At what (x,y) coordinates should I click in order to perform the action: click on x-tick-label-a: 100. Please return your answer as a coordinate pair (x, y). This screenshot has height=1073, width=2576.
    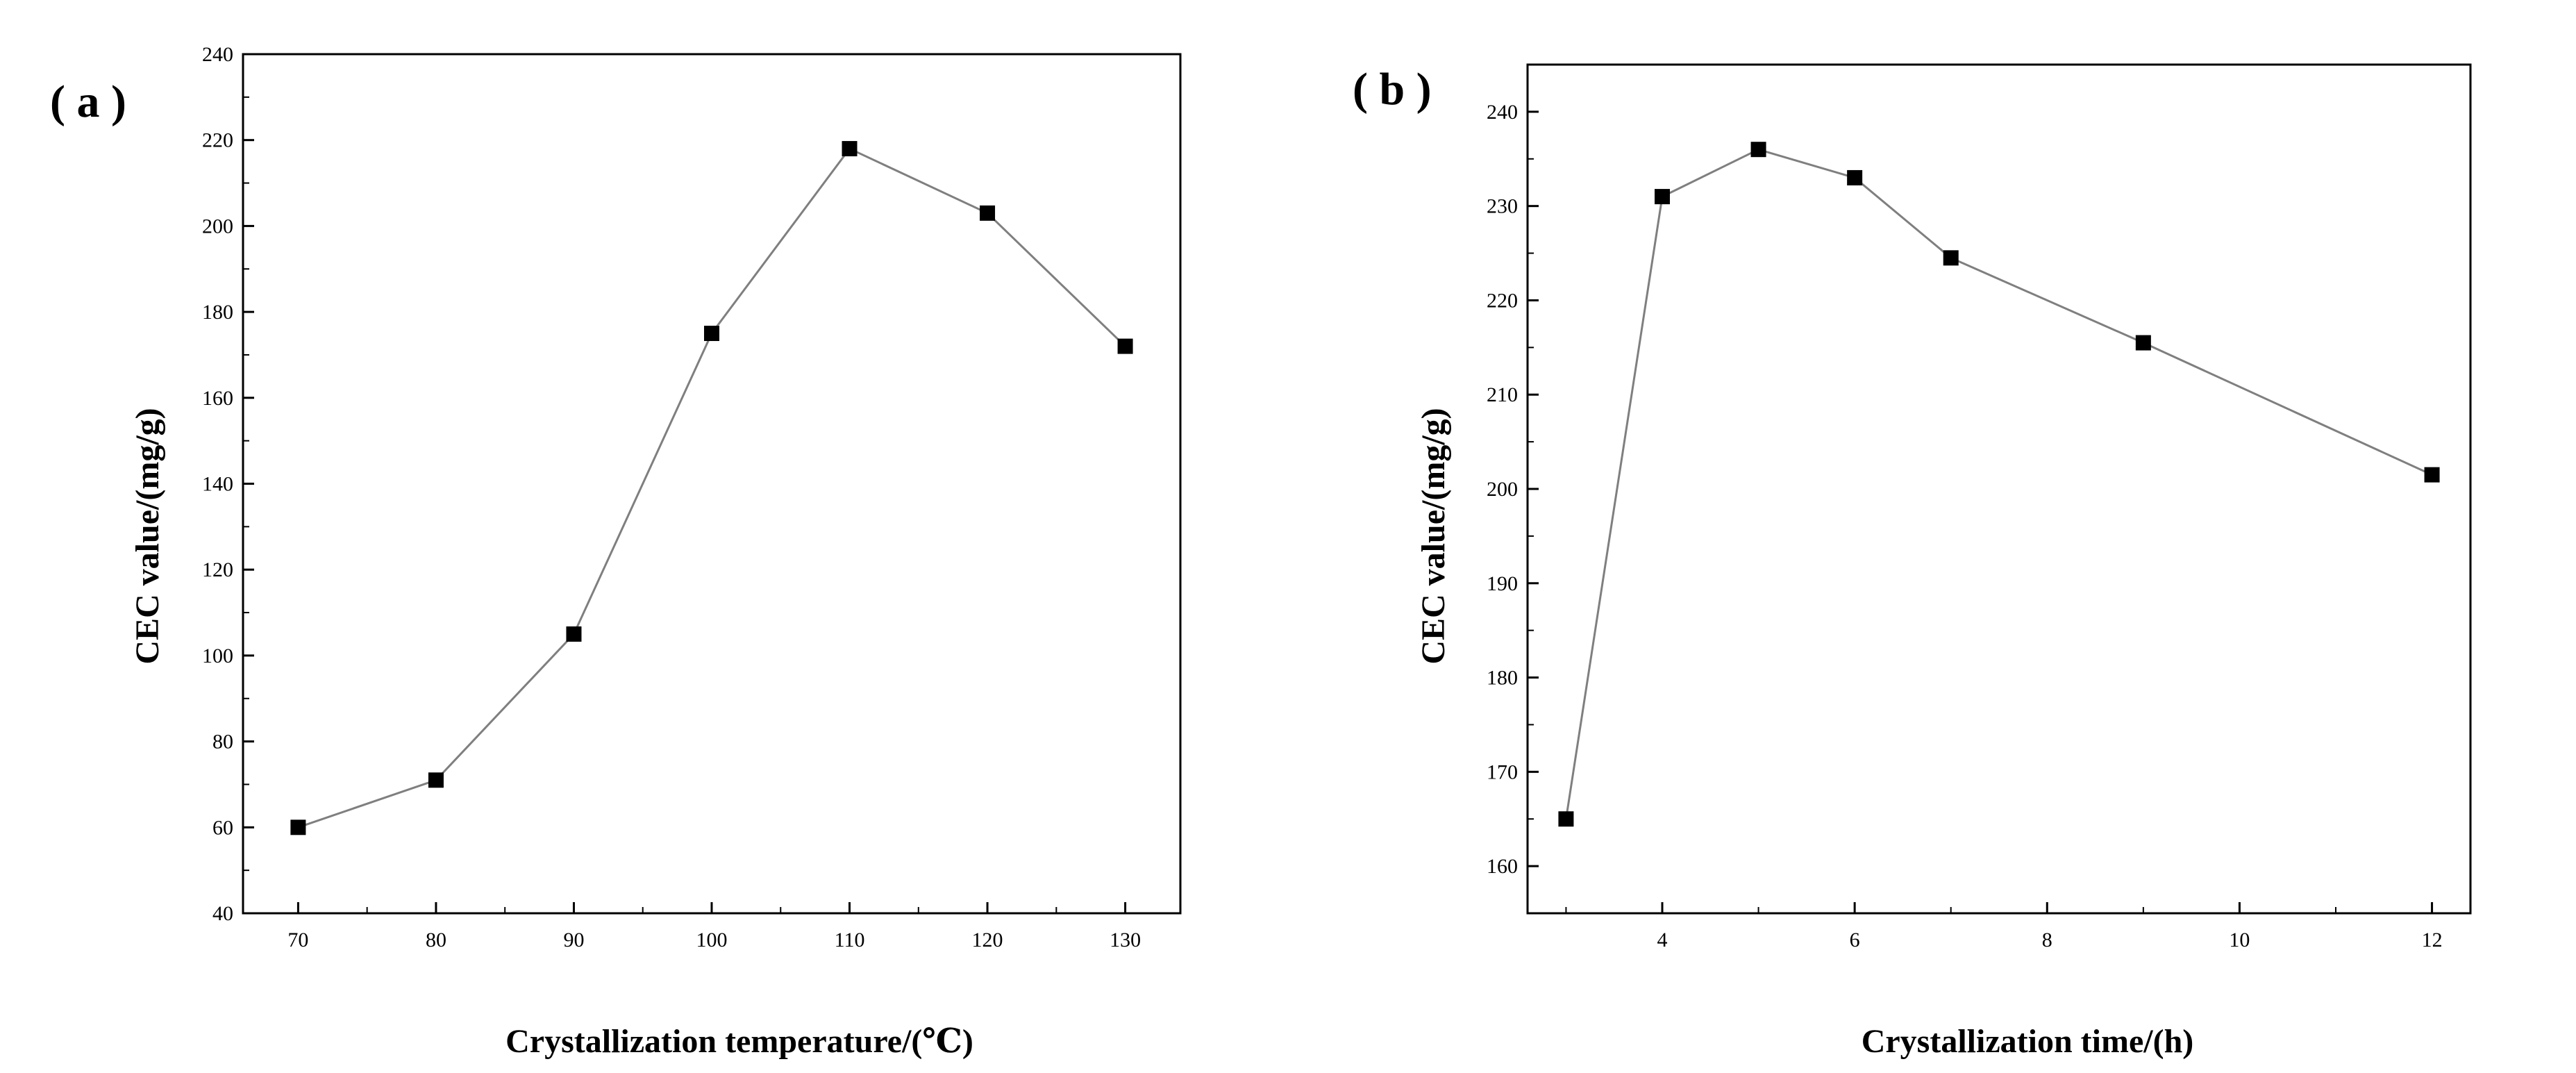
    Looking at the image, I should click on (712, 940).